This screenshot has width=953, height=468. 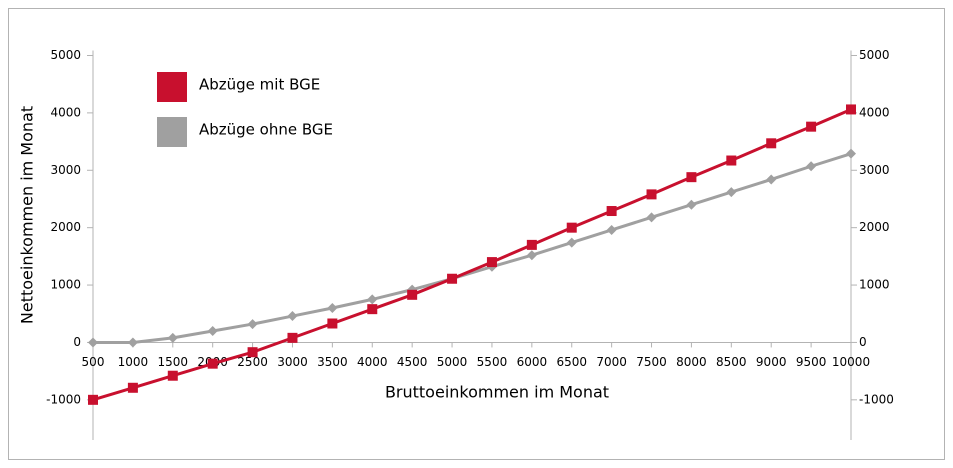 What do you see at coordinates (332, 362) in the screenshot?
I see `x-tick-label: 3500` at bounding box center [332, 362].